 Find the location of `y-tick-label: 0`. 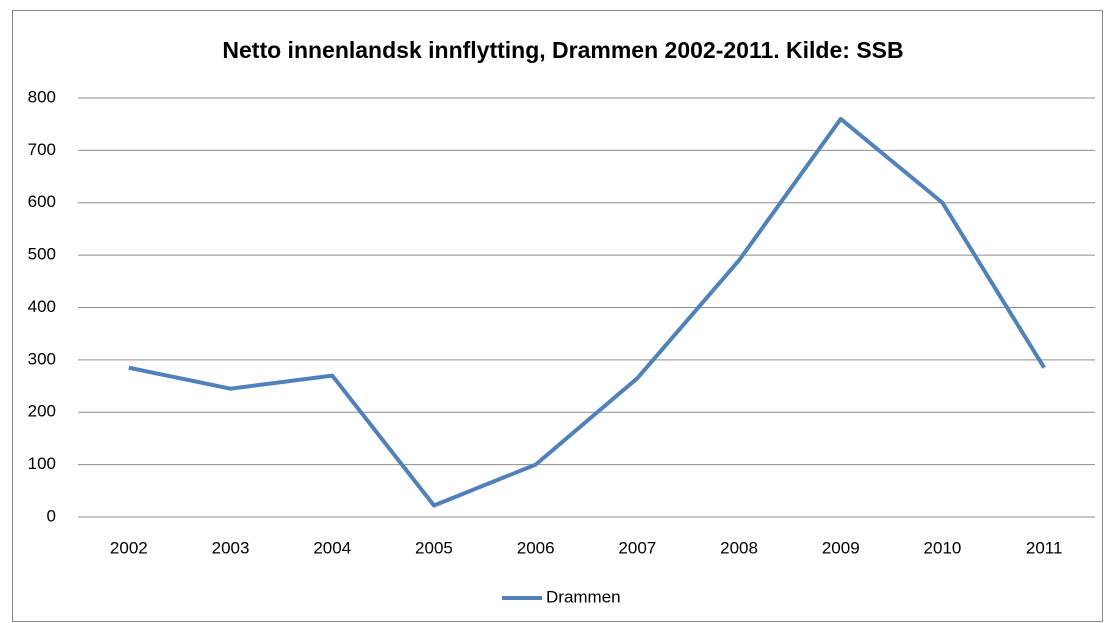

y-tick-label: 0 is located at coordinates (51, 515).